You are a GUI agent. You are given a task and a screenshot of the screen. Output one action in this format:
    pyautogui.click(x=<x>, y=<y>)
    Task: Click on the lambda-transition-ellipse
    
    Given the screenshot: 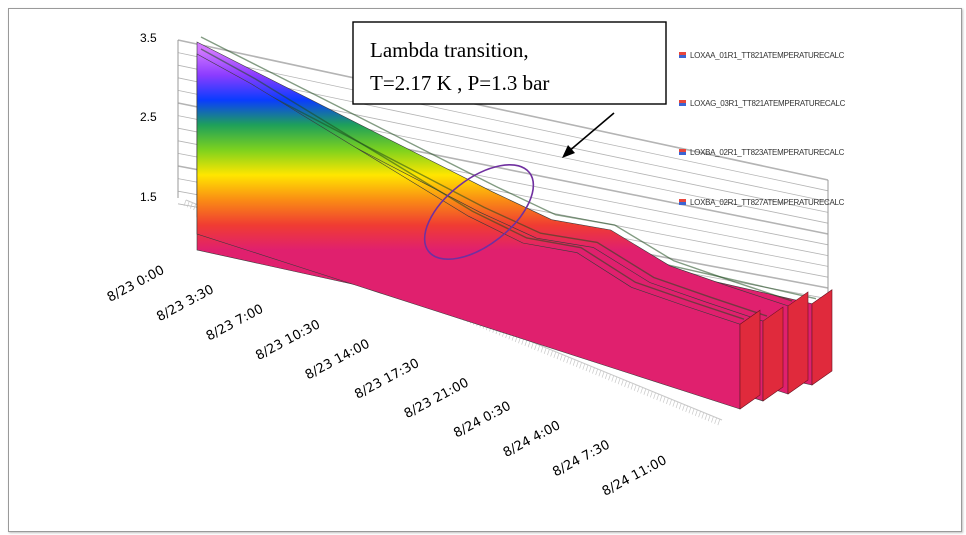 What is the action you would take?
    pyautogui.click(x=479, y=212)
    